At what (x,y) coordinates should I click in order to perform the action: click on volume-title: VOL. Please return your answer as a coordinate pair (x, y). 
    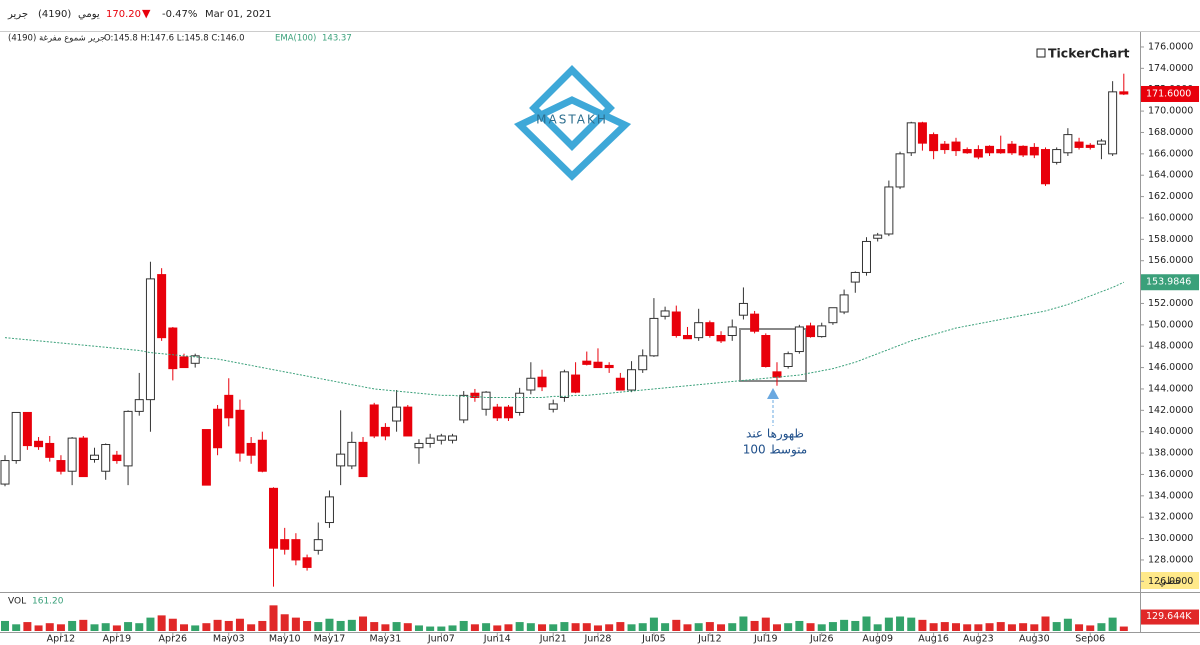
    Looking at the image, I should click on (17, 602).